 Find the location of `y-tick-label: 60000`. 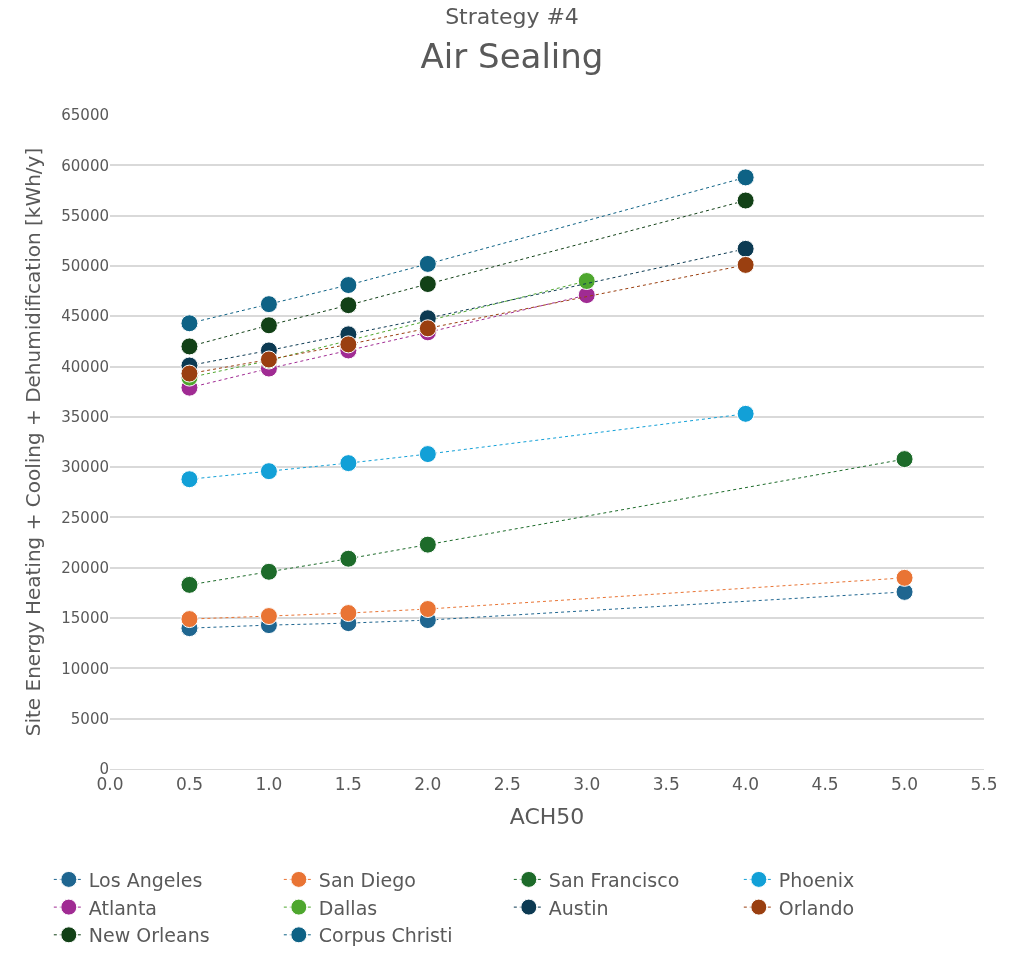

y-tick-label: 60000 is located at coordinates (85, 165).